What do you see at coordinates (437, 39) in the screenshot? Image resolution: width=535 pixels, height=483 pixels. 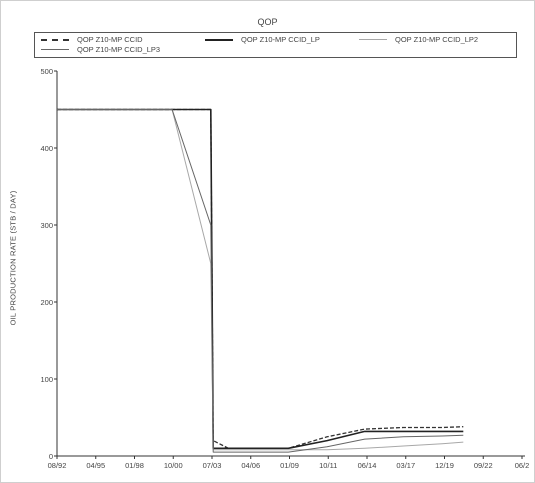 I see `legend-label-ccid-lp2: QOP Z10-MP CCID_LP2` at bounding box center [437, 39].